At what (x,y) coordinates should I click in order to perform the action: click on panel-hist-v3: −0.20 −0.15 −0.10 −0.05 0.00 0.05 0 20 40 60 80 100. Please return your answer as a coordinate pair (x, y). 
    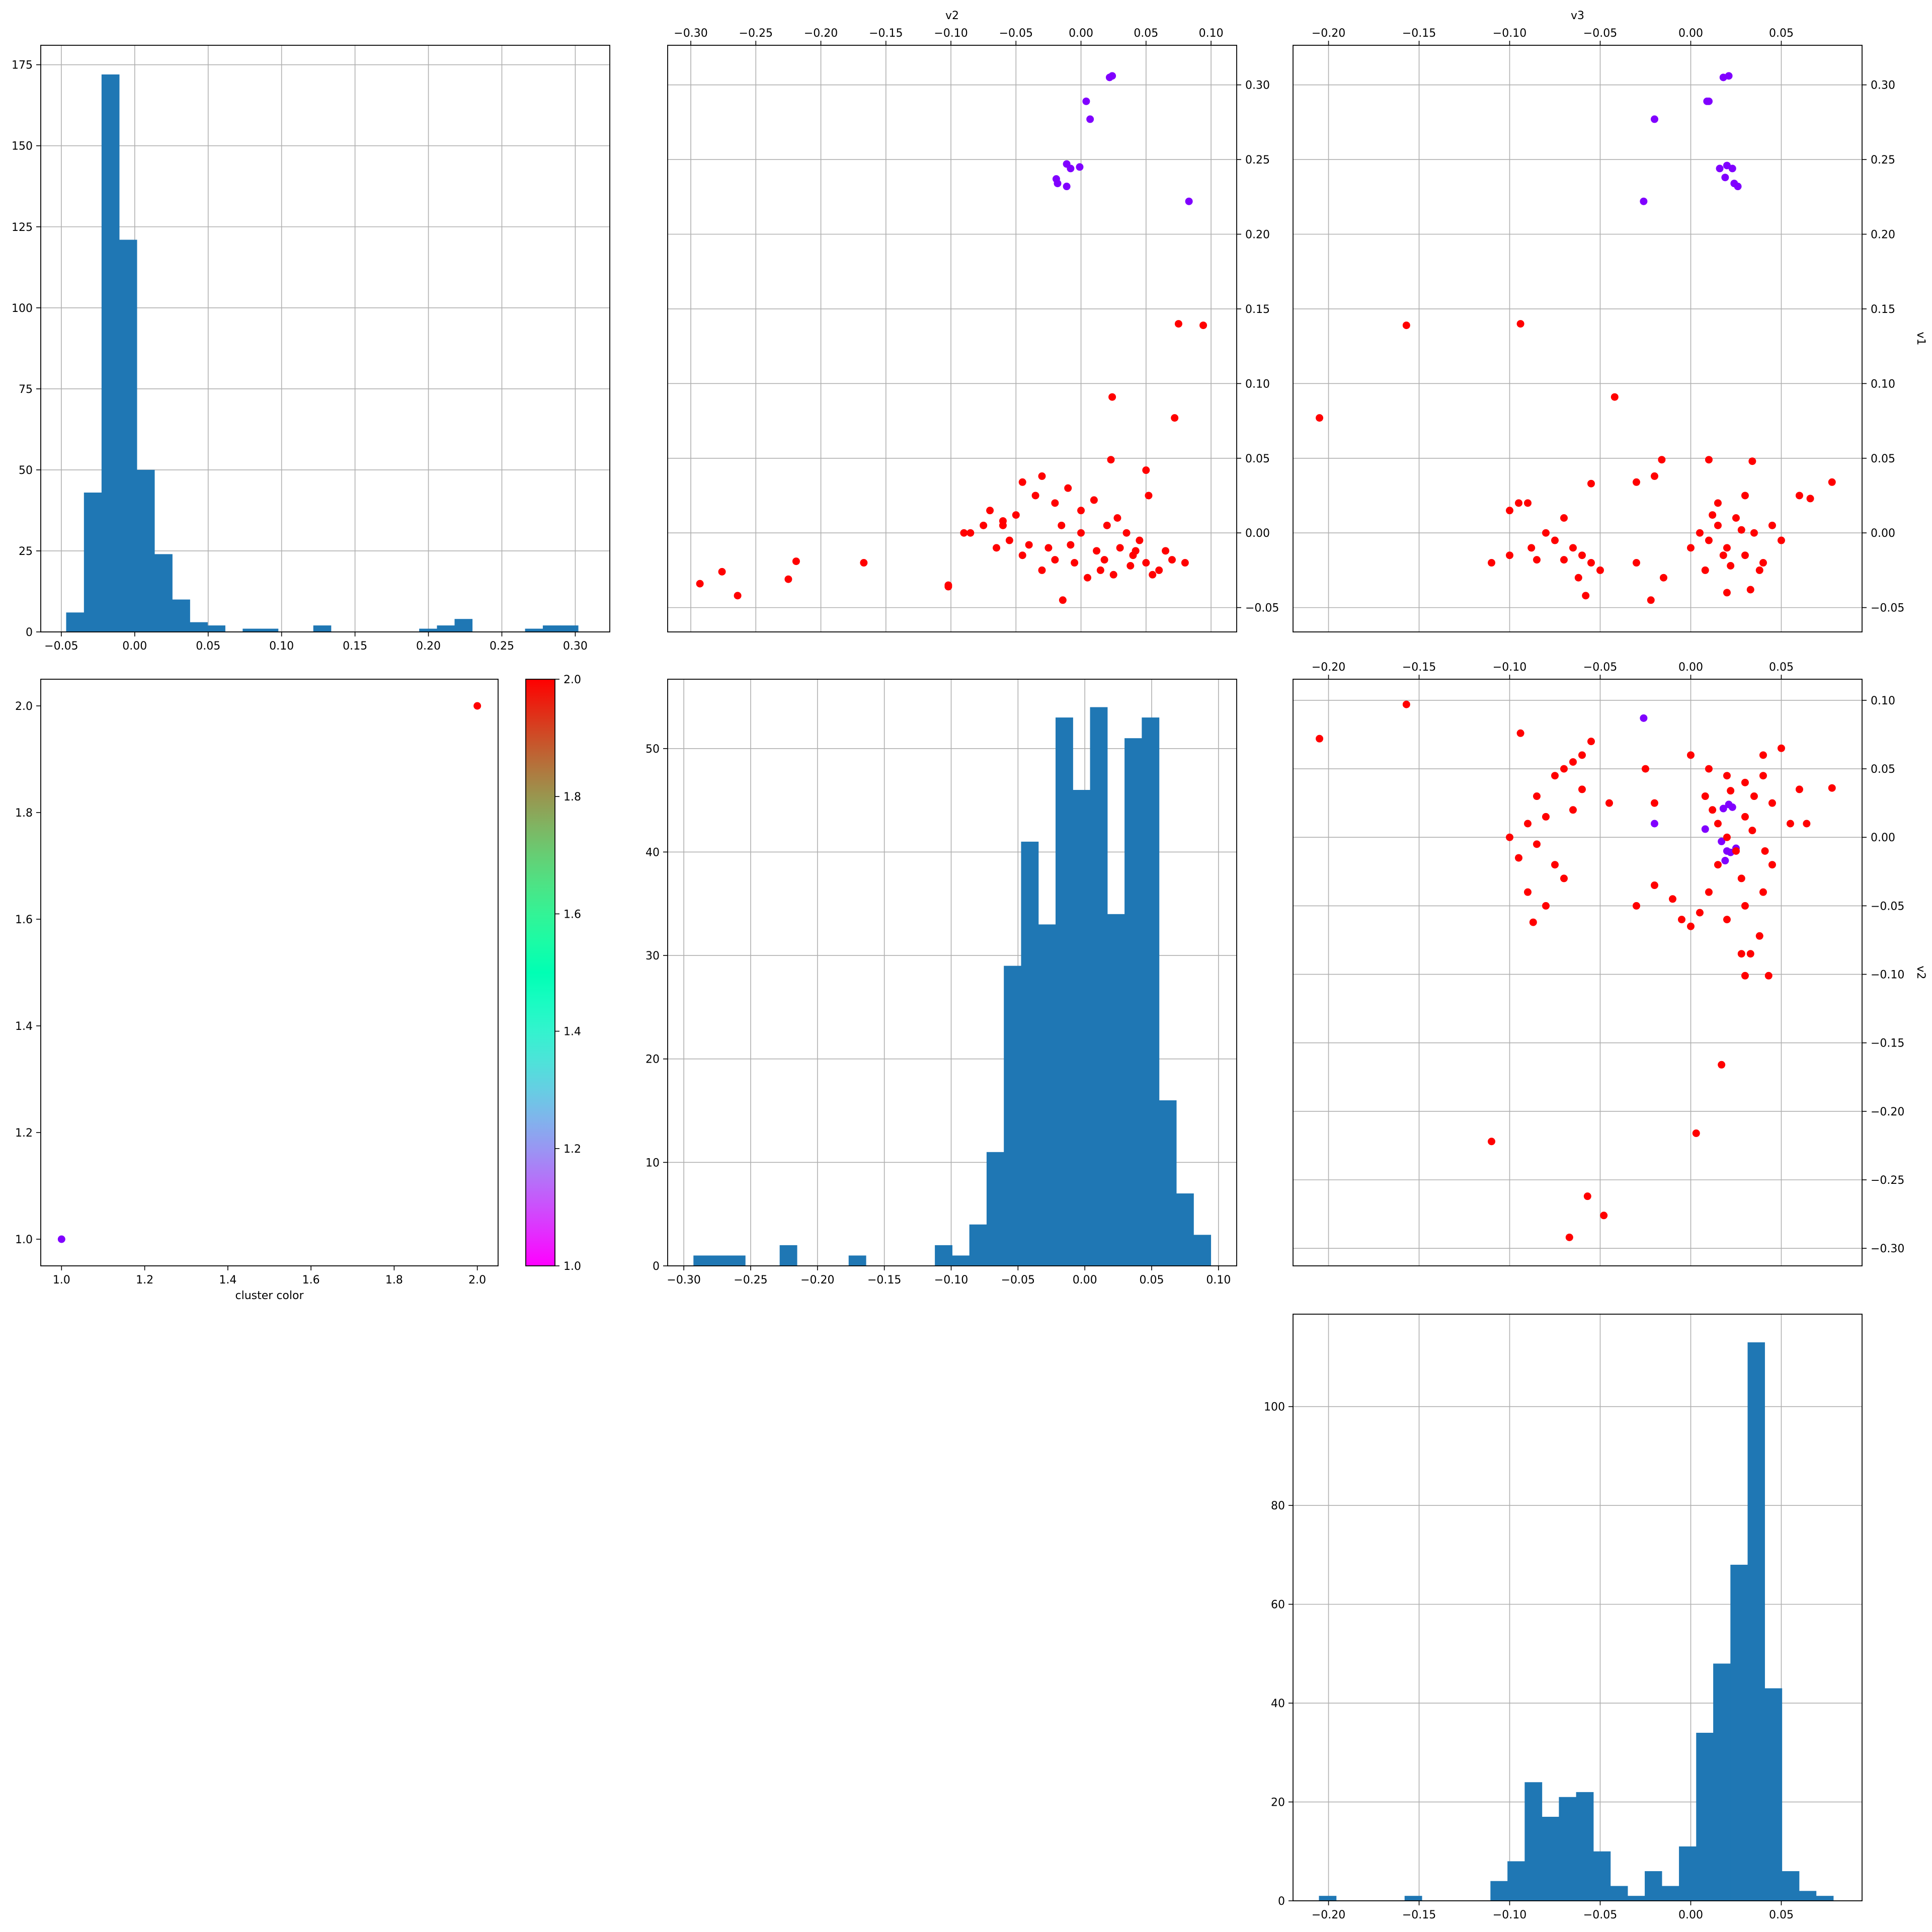
    Looking at the image, I should click on (1564, 1617).